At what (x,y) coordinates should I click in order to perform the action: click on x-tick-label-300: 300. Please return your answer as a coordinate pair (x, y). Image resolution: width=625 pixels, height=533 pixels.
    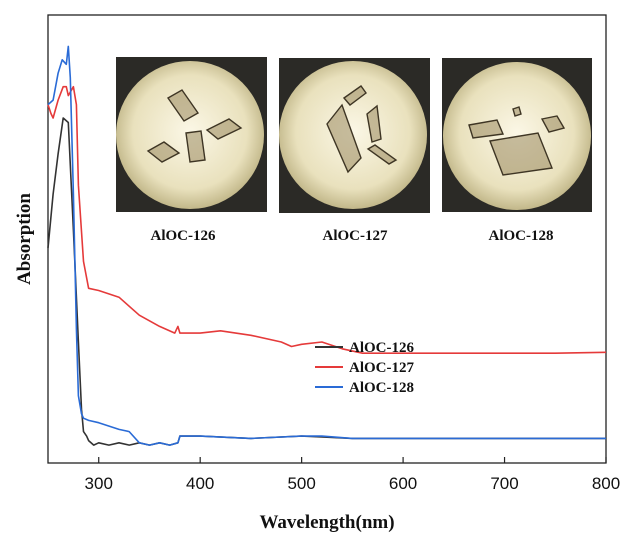
    Looking at the image, I should click on (99, 483).